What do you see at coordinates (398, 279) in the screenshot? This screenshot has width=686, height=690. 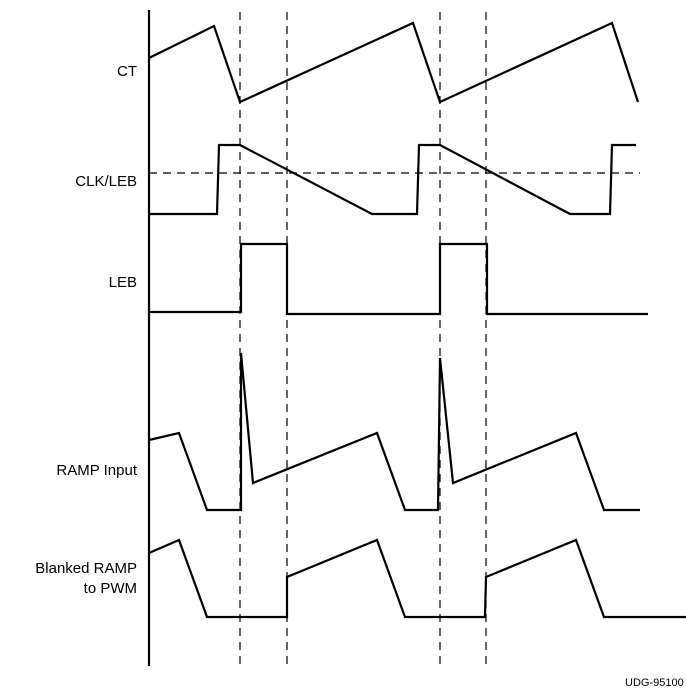 I see `leb-waveform` at bounding box center [398, 279].